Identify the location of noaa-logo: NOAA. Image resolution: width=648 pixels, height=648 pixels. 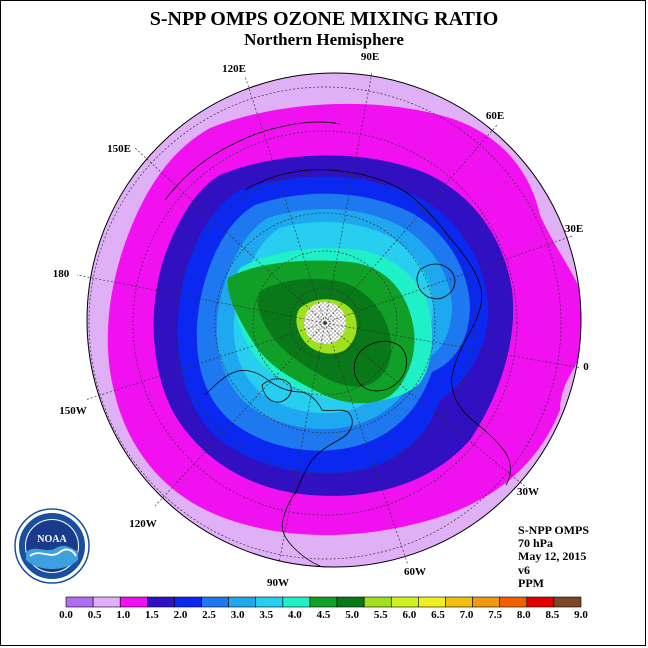
(52, 546).